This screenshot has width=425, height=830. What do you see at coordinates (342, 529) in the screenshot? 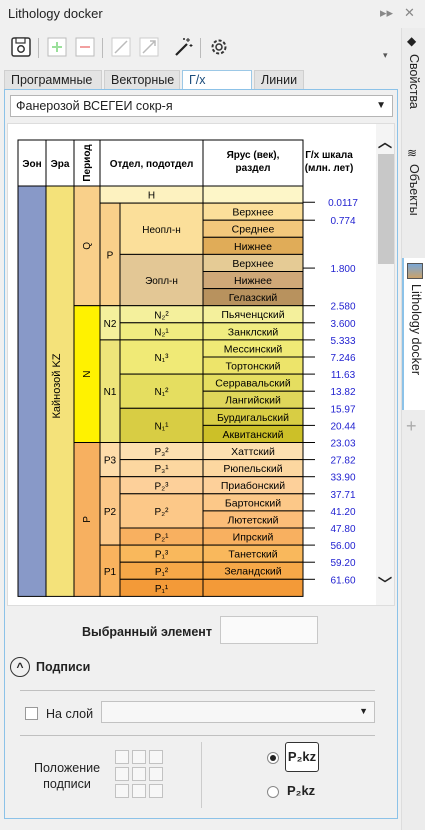
I see `age-label: 47.80` at bounding box center [342, 529].